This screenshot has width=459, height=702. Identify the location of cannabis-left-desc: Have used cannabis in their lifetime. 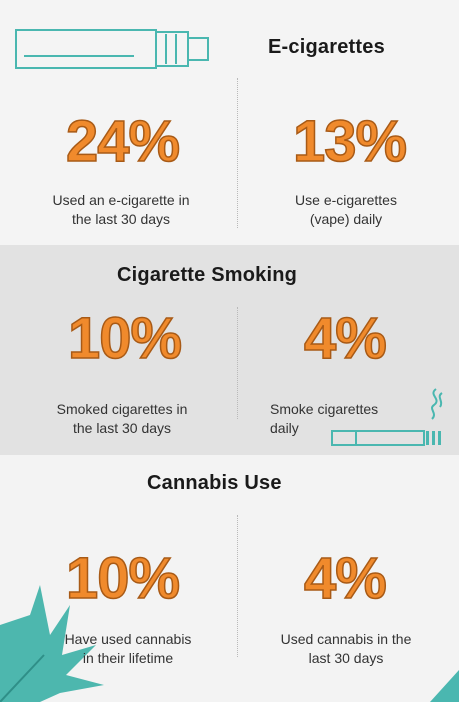
(128, 648).